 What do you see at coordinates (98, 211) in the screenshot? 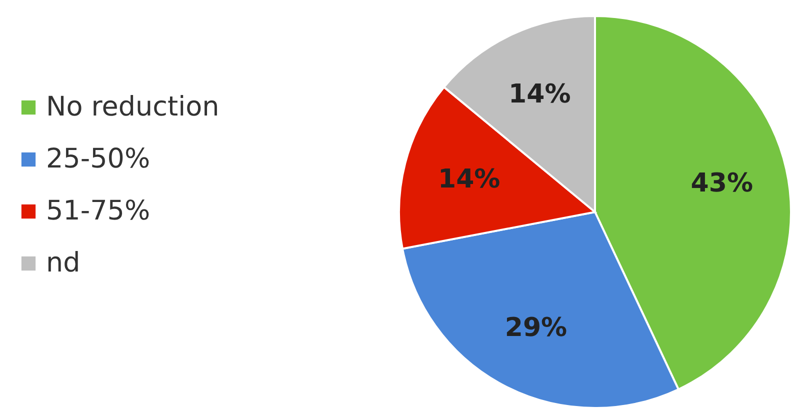
I see `legend-label: 51-75%` at bounding box center [98, 211].